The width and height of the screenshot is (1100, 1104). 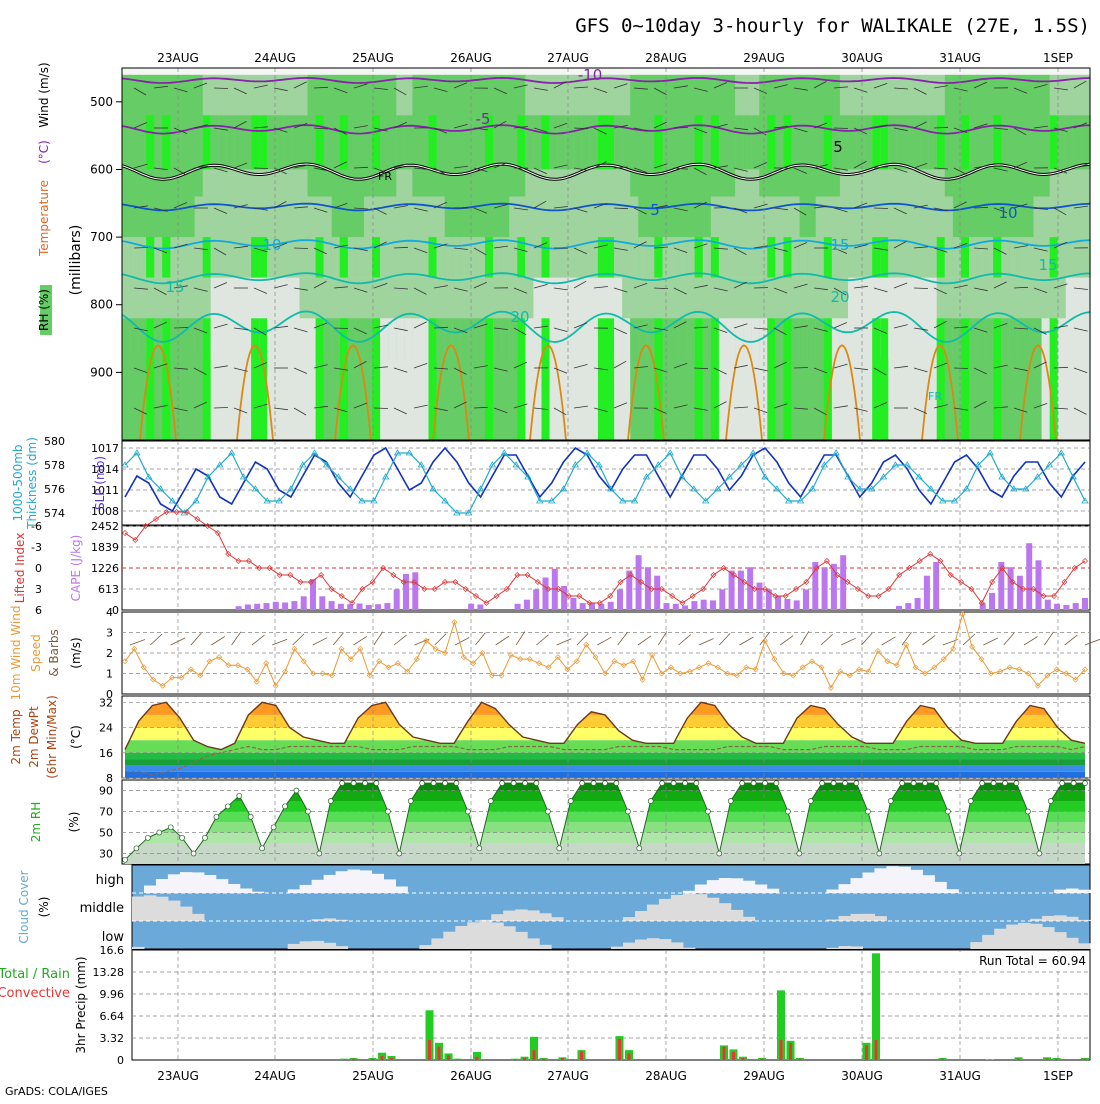 What do you see at coordinates (1058, 58) in the screenshot?
I see `date-label-top: 1SEP` at bounding box center [1058, 58].